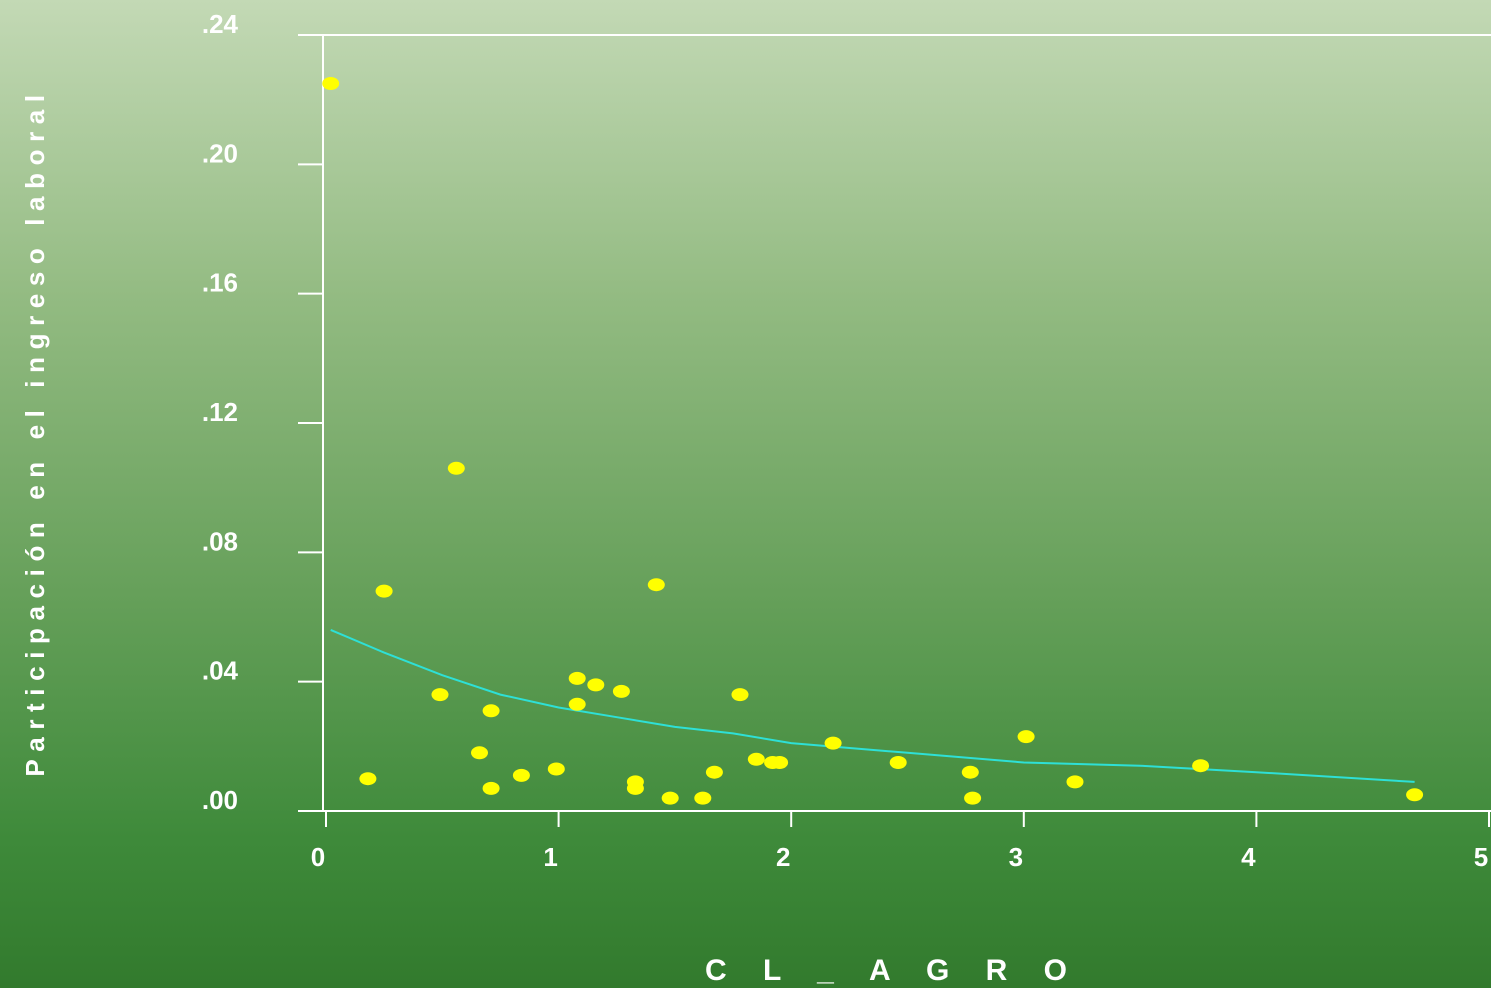 Image resolution: width=1491 pixels, height=988 pixels. What do you see at coordinates (783, 857) in the screenshot?
I see `x-tick-label: 2` at bounding box center [783, 857].